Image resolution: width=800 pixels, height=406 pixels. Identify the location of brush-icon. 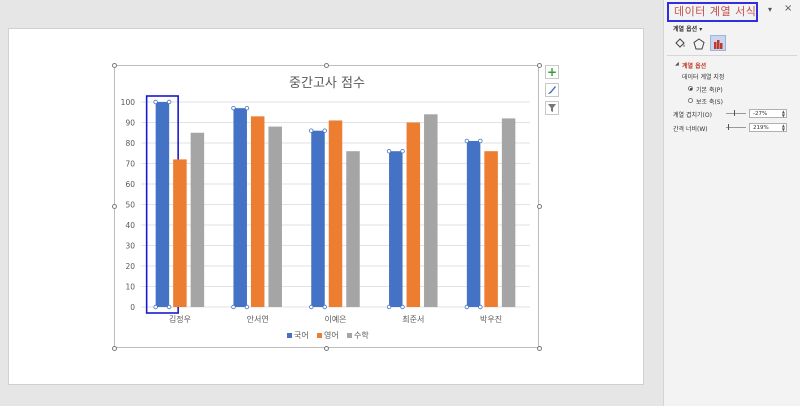
(552, 90).